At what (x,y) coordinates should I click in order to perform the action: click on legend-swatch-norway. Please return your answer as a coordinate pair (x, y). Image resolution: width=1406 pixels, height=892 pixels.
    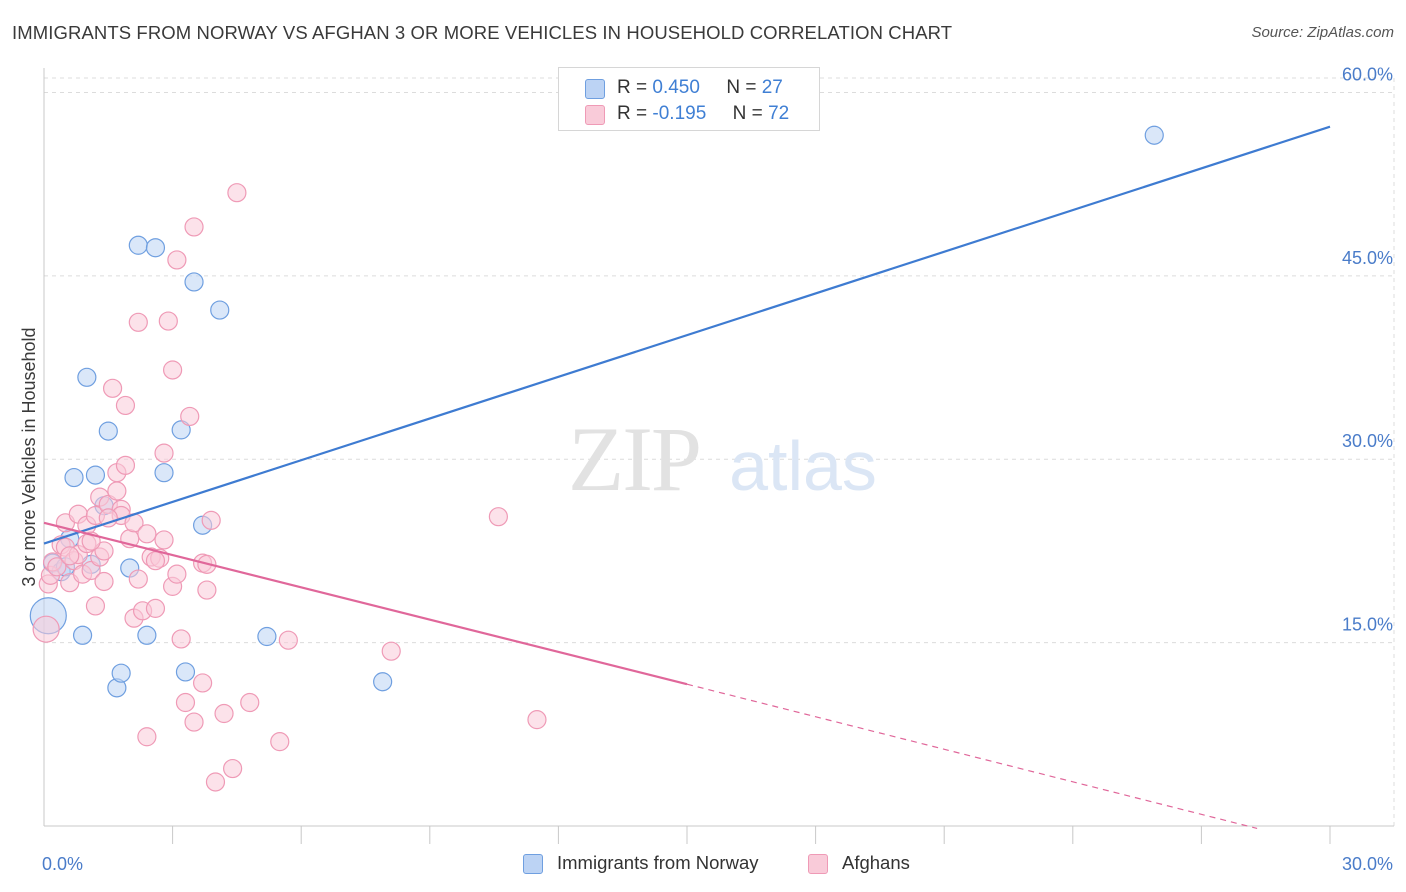
    Looking at the image, I should click on (595, 89).